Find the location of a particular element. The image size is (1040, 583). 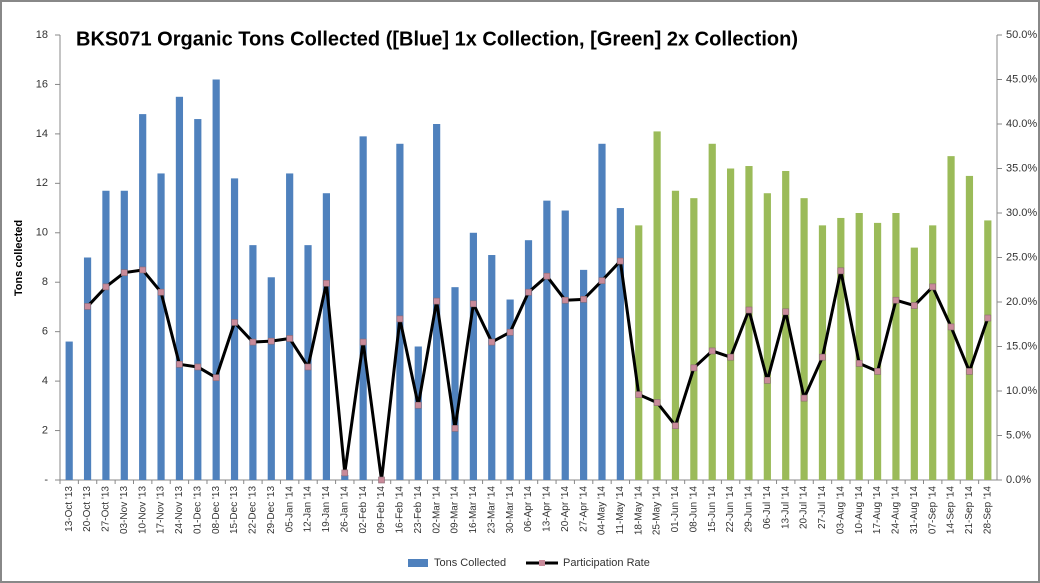

x-tick-label: 10-Aug '14 is located at coordinates (859, 510).